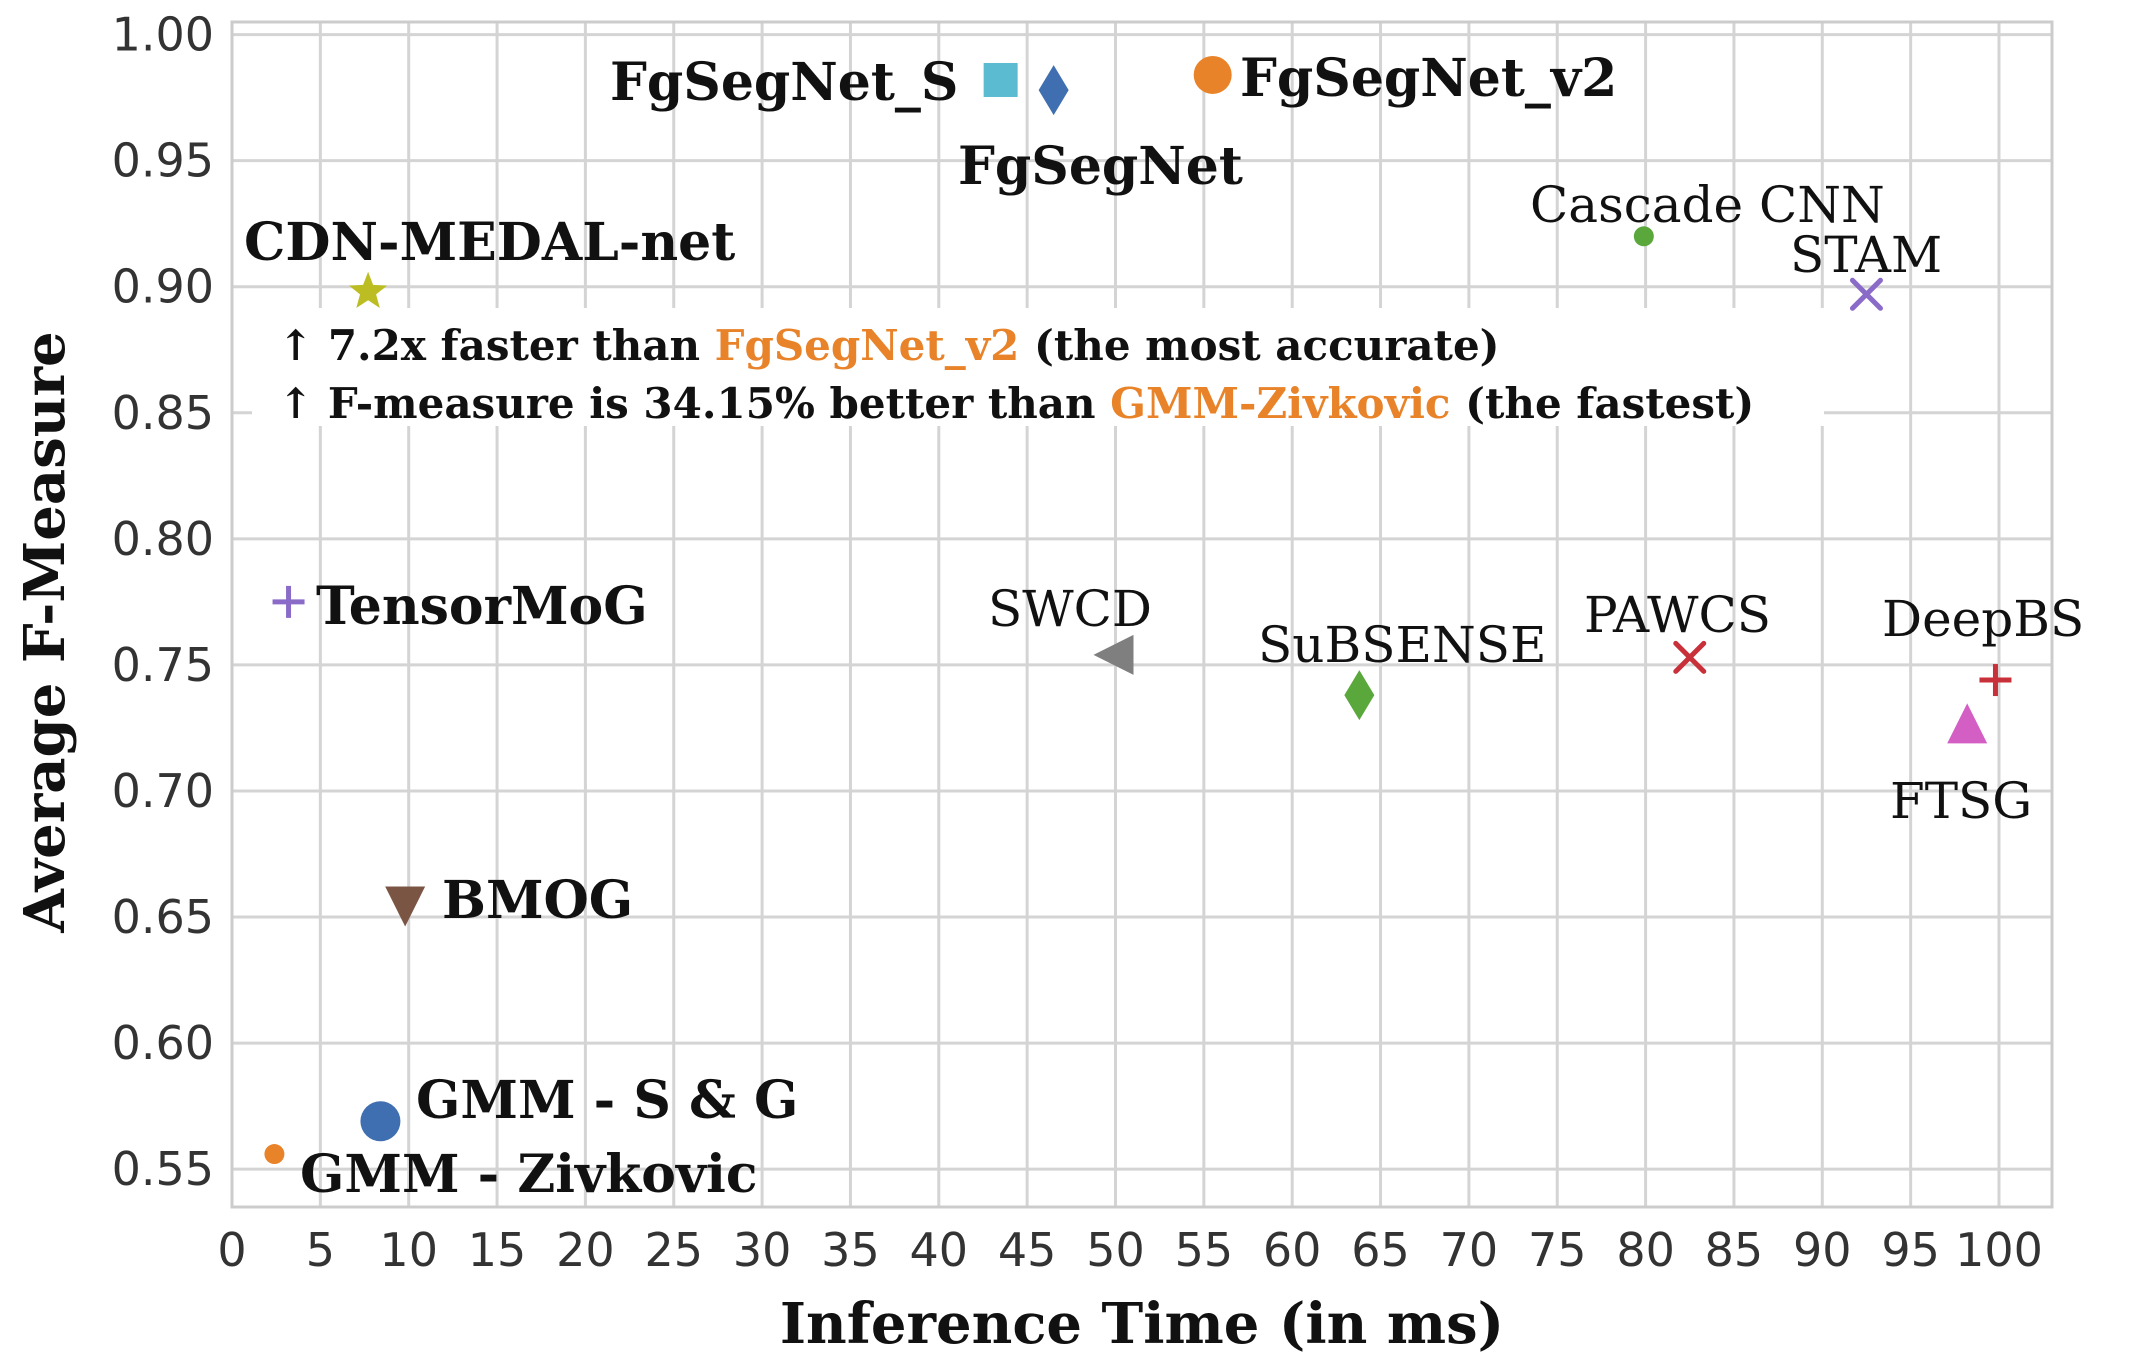 This screenshot has height=1365, width=2133. What do you see at coordinates (497, 1250) in the screenshot?
I see `x-tick-label: 15` at bounding box center [497, 1250].